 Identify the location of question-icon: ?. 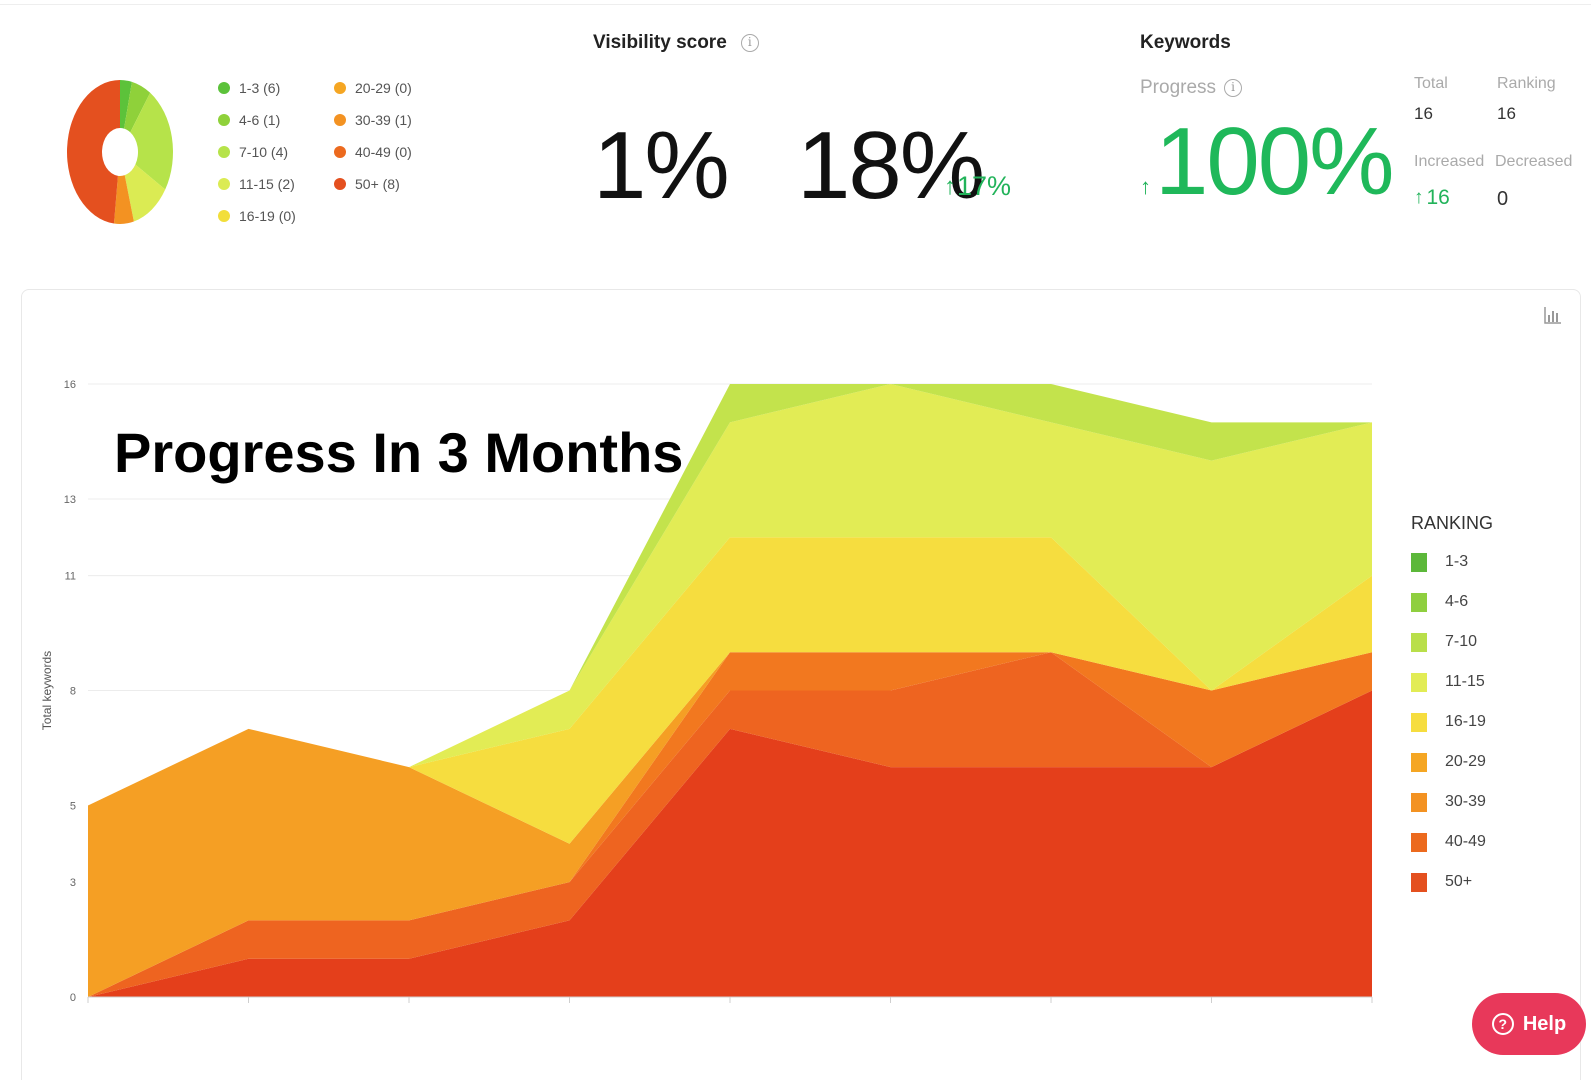
(1502, 1024).